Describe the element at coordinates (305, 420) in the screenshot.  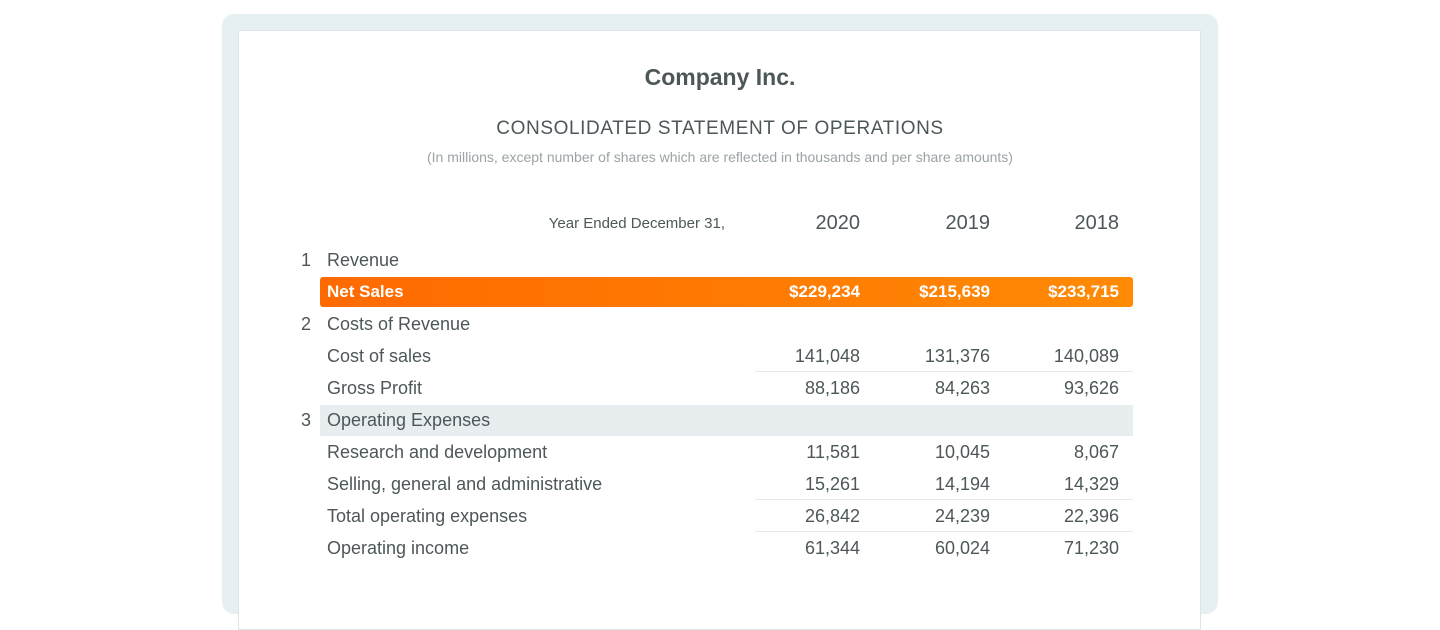
I see `section-number: 3` at that location.